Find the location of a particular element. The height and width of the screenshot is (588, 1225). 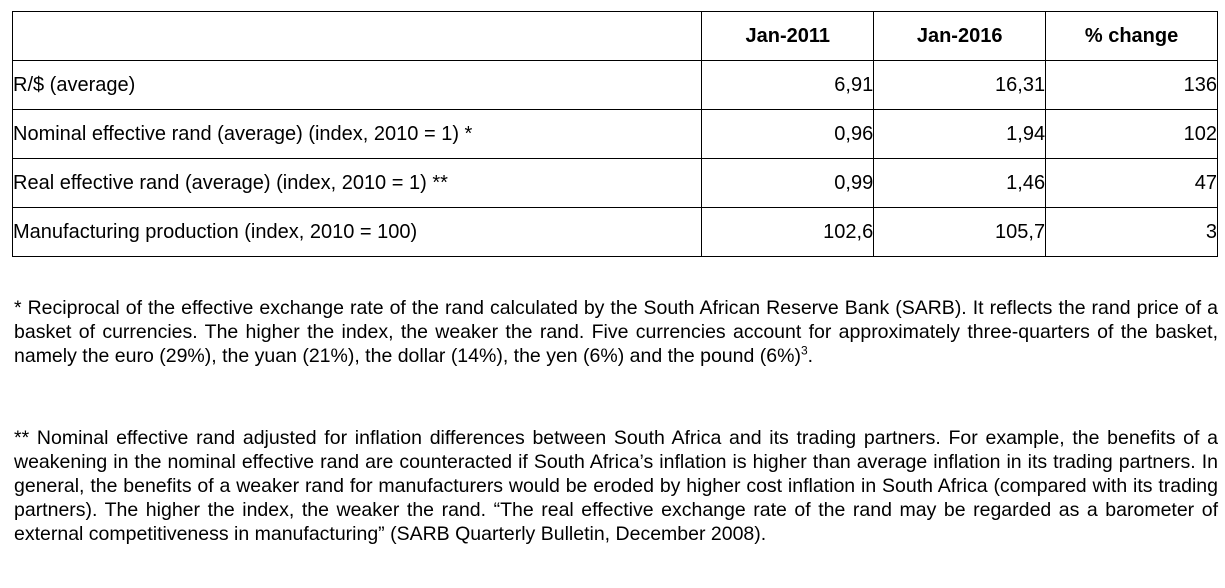

jan-2011-value: 0,96 is located at coordinates (788, 134).